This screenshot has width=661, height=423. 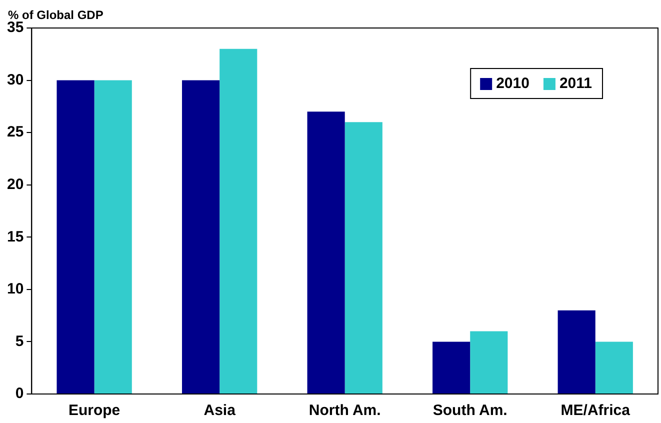 I want to click on y-tick-label: 0, so click(x=19, y=393).